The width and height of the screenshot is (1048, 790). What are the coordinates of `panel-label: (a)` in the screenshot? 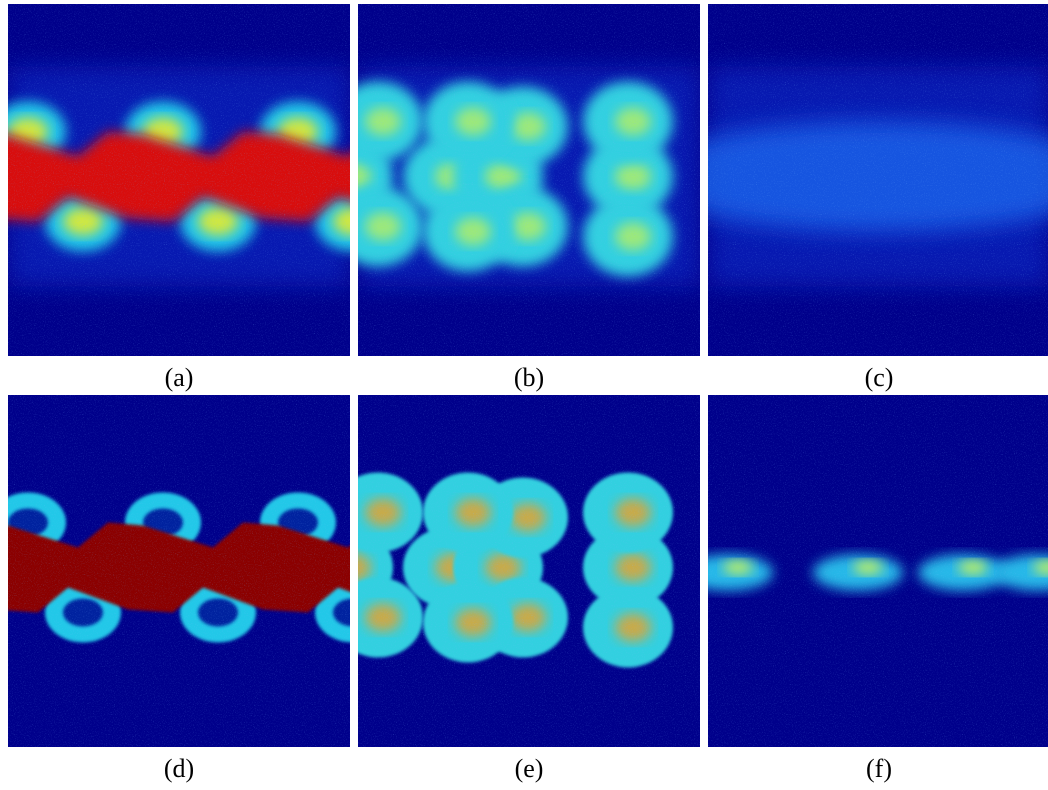 It's located at (179, 377).